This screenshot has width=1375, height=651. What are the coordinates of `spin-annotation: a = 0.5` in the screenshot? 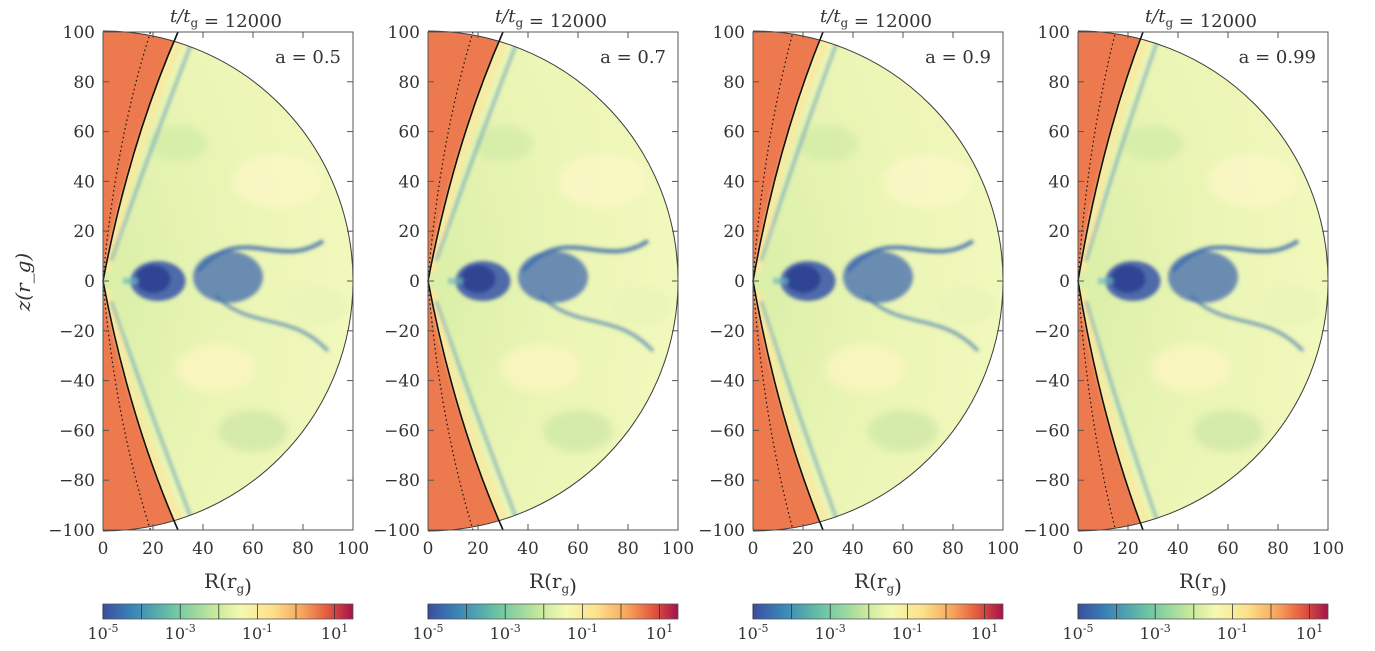 It's located at (308, 57).